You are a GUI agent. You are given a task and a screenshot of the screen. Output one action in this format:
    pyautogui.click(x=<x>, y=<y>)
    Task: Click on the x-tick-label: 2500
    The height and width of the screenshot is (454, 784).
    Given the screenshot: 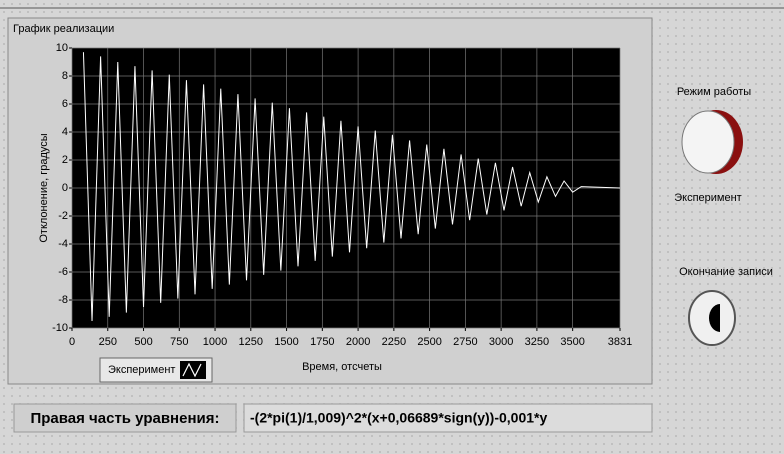 What is the action you would take?
    pyautogui.click(x=429, y=342)
    